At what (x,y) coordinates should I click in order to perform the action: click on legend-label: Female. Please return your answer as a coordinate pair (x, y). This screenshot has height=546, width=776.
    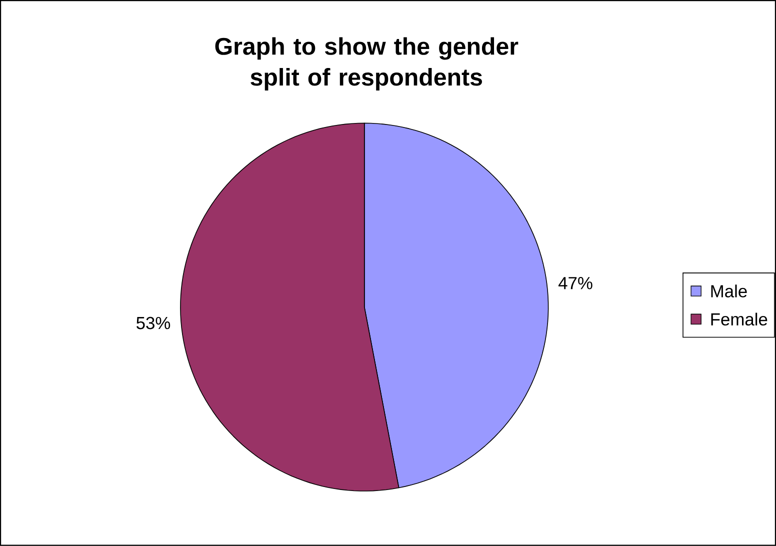
    Looking at the image, I should click on (739, 319).